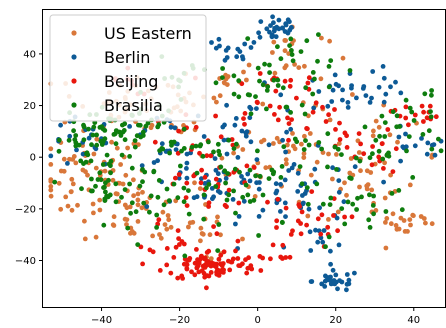  What do you see at coordinates (128, 68) in the screenshot?
I see `legend: US Eastern Berlin Beijing Brasilia` at bounding box center [128, 68].